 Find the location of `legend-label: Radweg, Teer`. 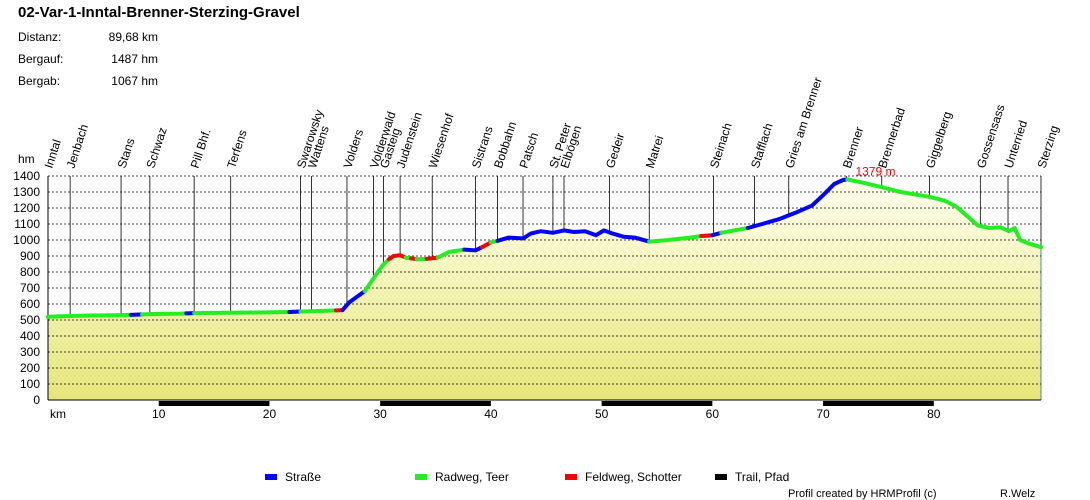

legend-label: Radweg, Teer is located at coordinates (472, 477).